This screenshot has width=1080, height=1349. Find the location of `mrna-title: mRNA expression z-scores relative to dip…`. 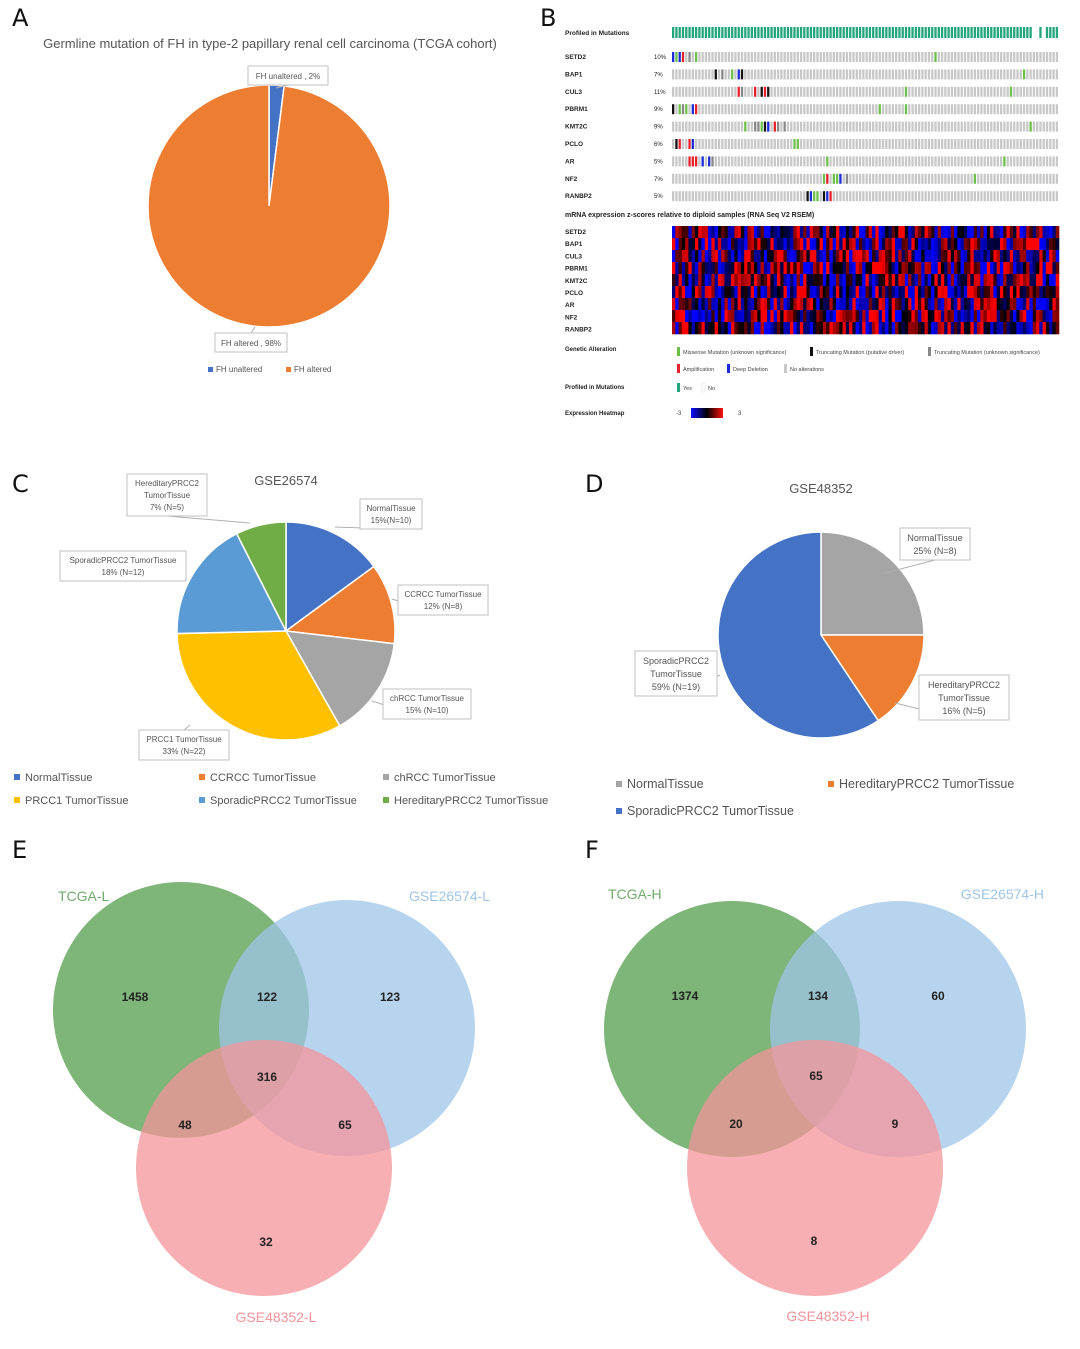

mrna-title: mRNA expression z-scores relative to dip… is located at coordinates (689, 215).